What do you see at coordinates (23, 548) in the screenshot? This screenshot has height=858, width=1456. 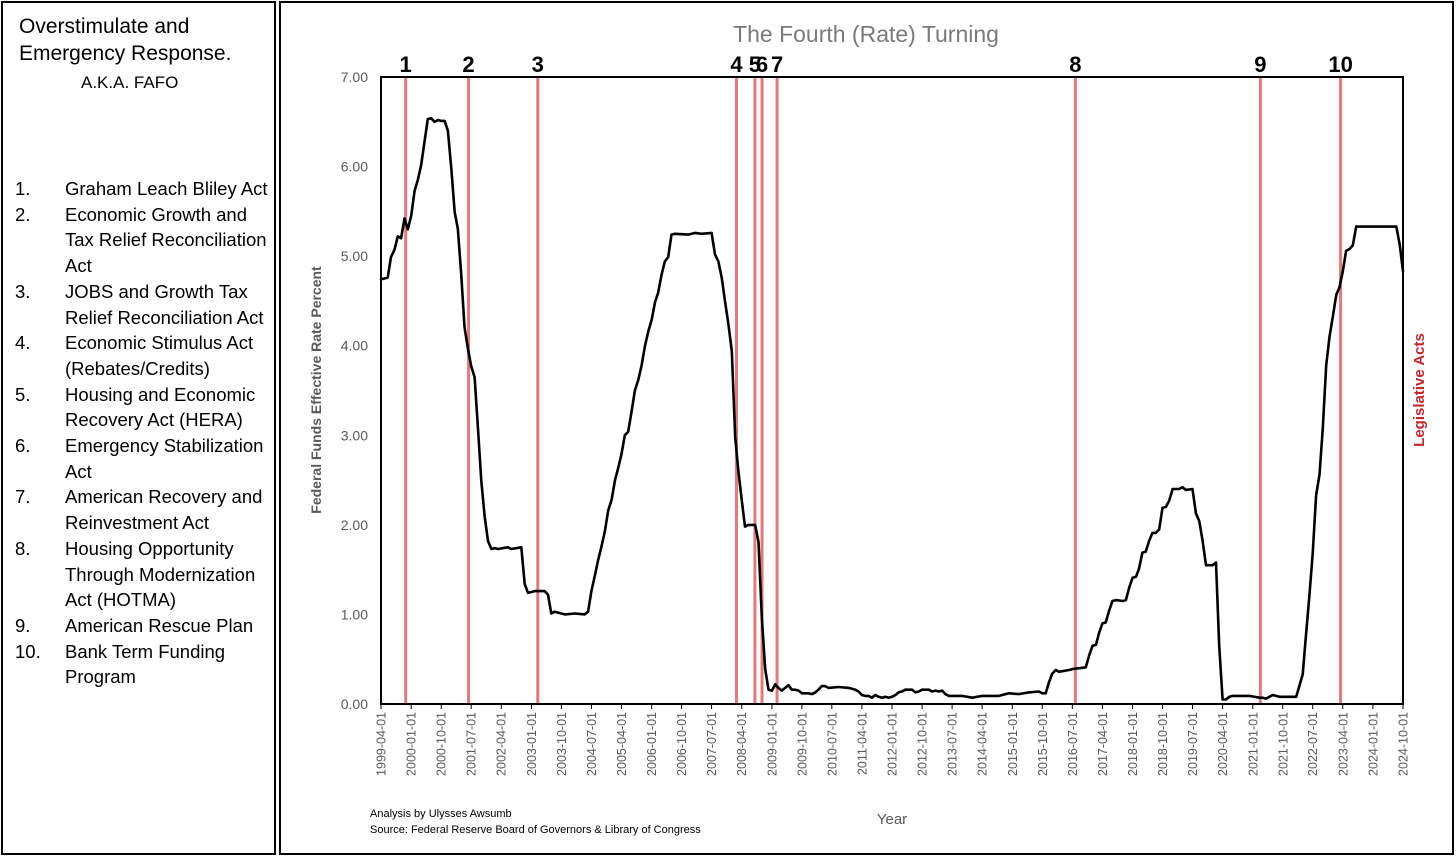 I see `act-number: 8.` at bounding box center [23, 548].